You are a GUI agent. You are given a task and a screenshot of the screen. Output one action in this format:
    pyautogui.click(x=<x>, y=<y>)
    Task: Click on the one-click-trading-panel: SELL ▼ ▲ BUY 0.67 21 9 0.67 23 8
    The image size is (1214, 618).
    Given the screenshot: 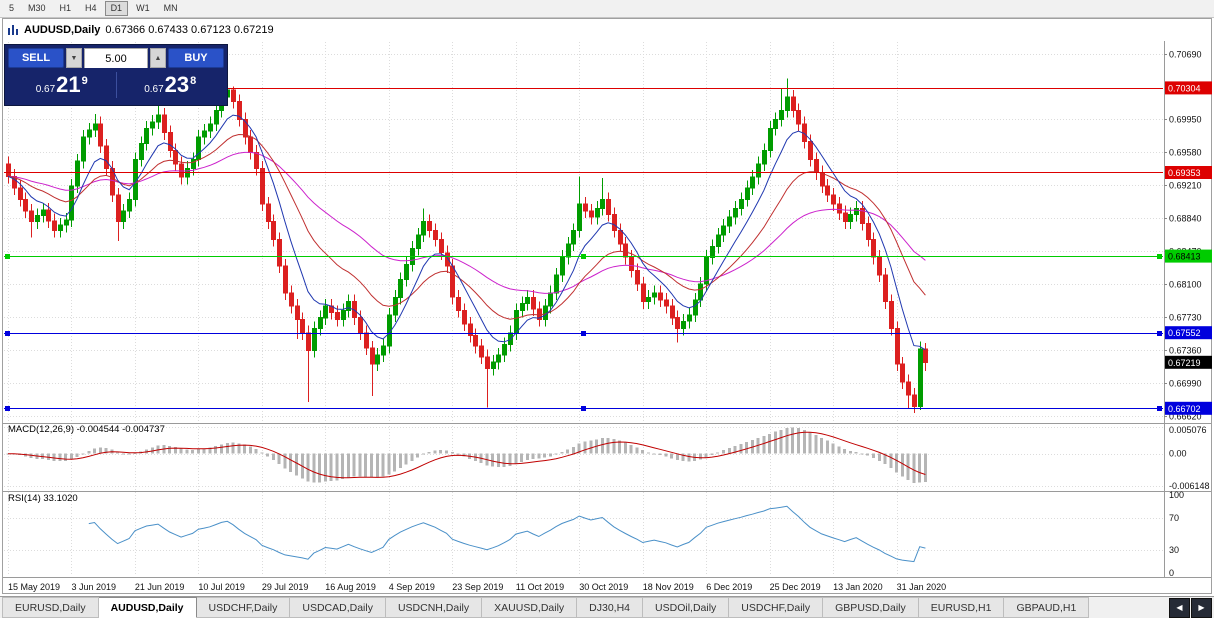 What is the action you would take?
    pyautogui.click(x=116, y=75)
    